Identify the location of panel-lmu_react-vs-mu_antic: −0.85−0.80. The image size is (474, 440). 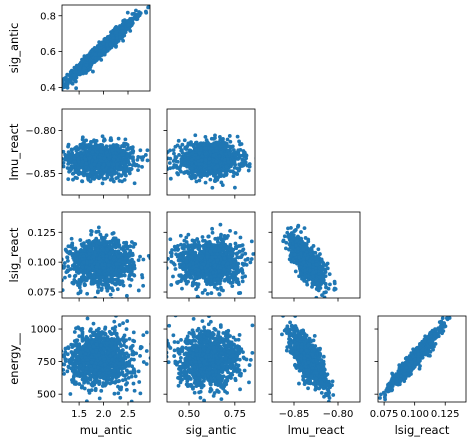
(88, 153).